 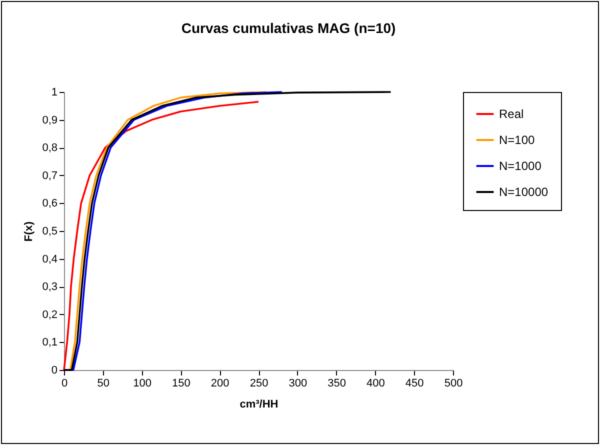 I want to click on x-tick-label: 500, so click(x=453, y=384).